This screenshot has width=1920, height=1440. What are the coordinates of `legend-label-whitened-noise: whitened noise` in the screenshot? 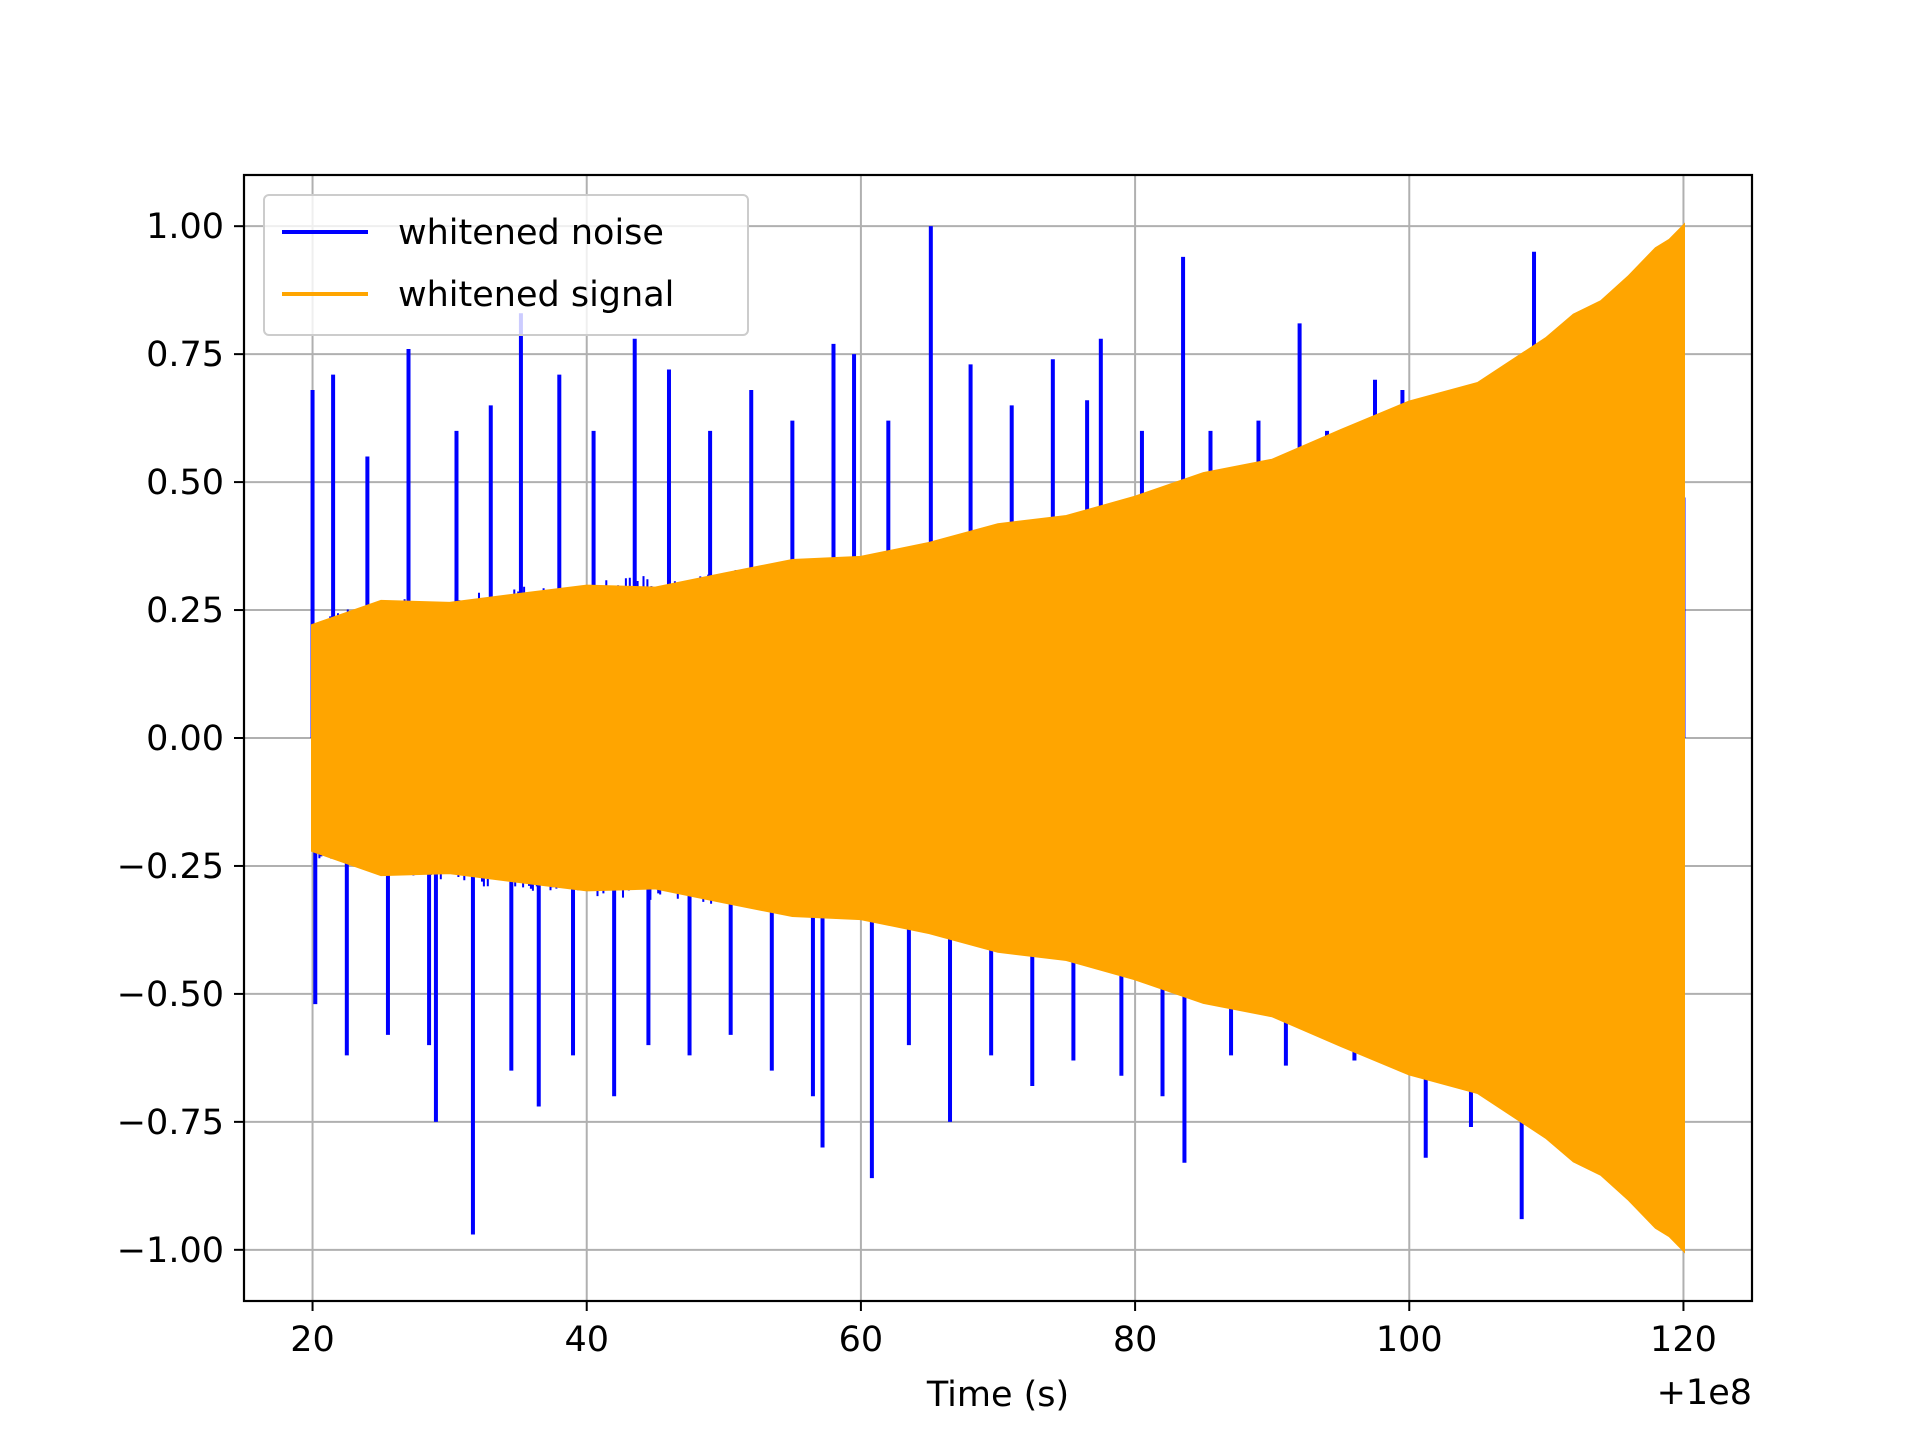 It's located at (531, 233).